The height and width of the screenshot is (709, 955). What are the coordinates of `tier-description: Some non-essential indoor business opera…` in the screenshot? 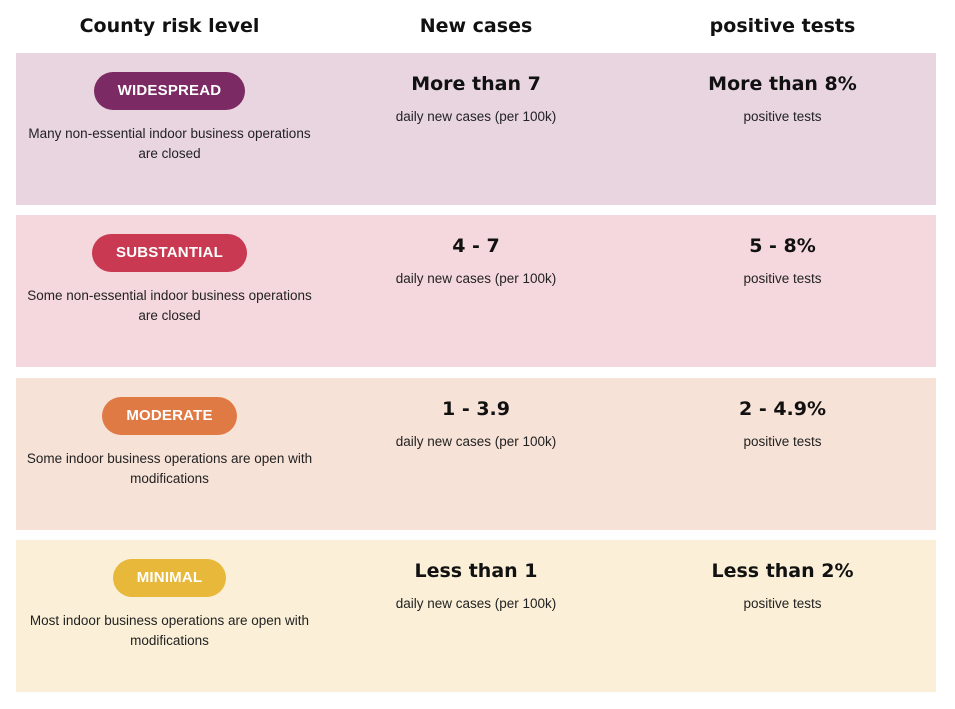 It's located at (169, 305).